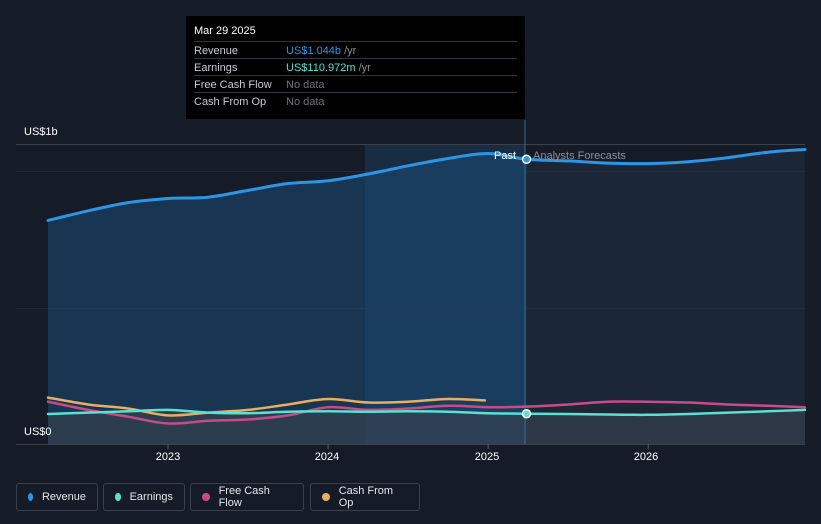 The width and height of the screenshot is (821, 524). I want to click on series-line-earnings, so click(426, 412).